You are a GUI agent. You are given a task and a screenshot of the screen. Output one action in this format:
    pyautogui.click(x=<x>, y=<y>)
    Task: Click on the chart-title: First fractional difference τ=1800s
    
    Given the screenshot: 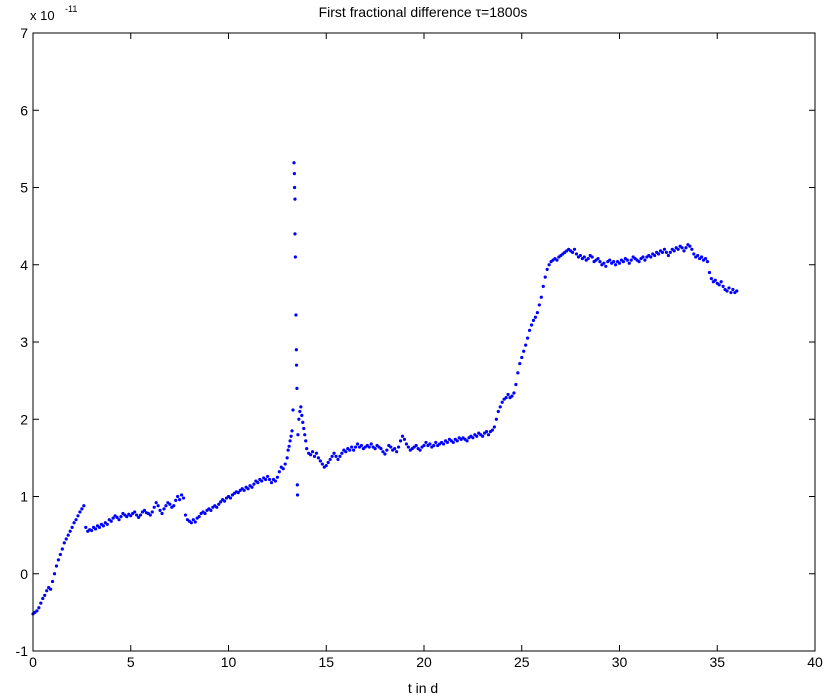 What is the action you would take?
    pyautogui.click(x=423, y=12)
    